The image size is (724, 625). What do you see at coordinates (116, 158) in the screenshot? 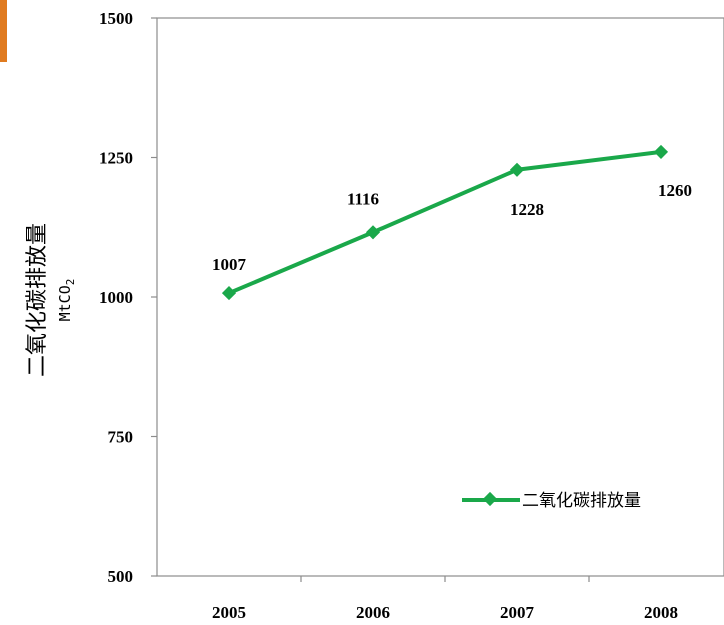
I see `y-tick-label: 1250` at bounding box center [116, 158].